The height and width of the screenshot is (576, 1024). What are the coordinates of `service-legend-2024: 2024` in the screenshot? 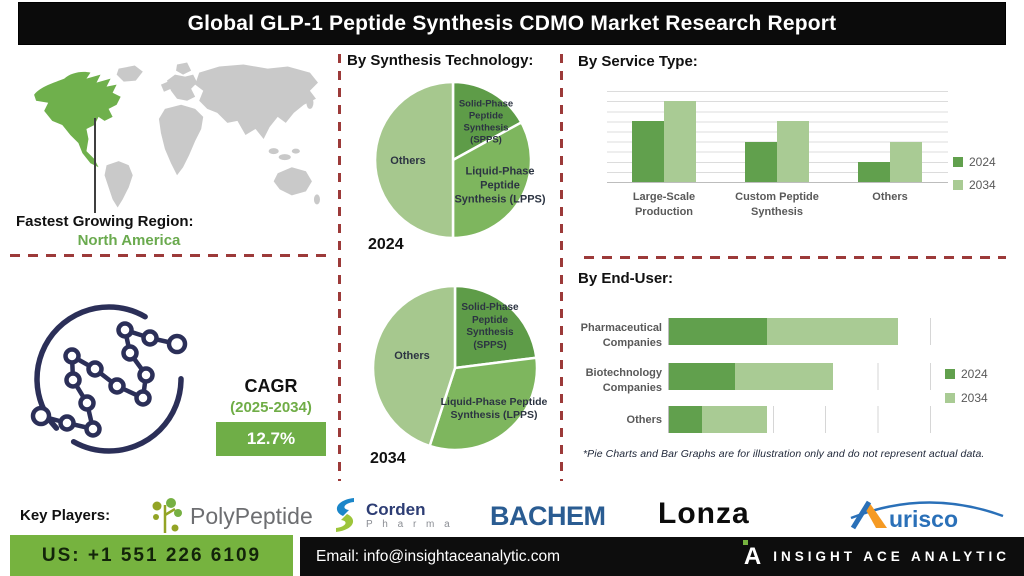 It's located at (974, 162).